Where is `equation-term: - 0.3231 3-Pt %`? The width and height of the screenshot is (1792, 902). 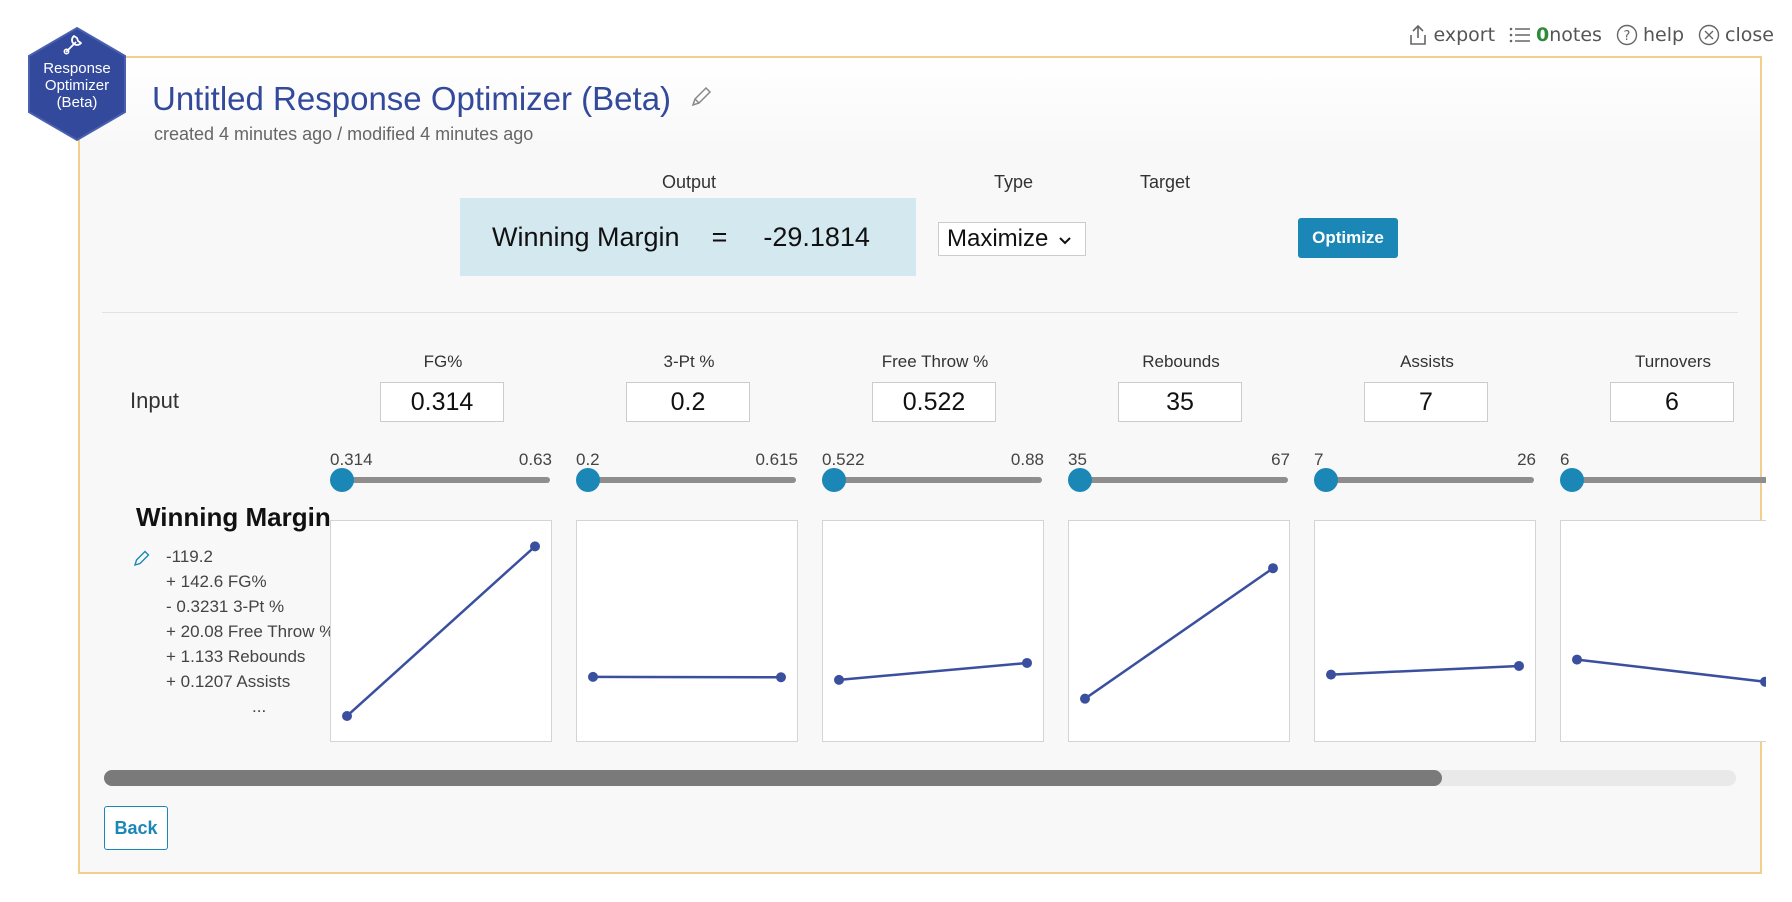
equation-term: - 0.3231 3-Pt % is located at coordinates (225, 606).